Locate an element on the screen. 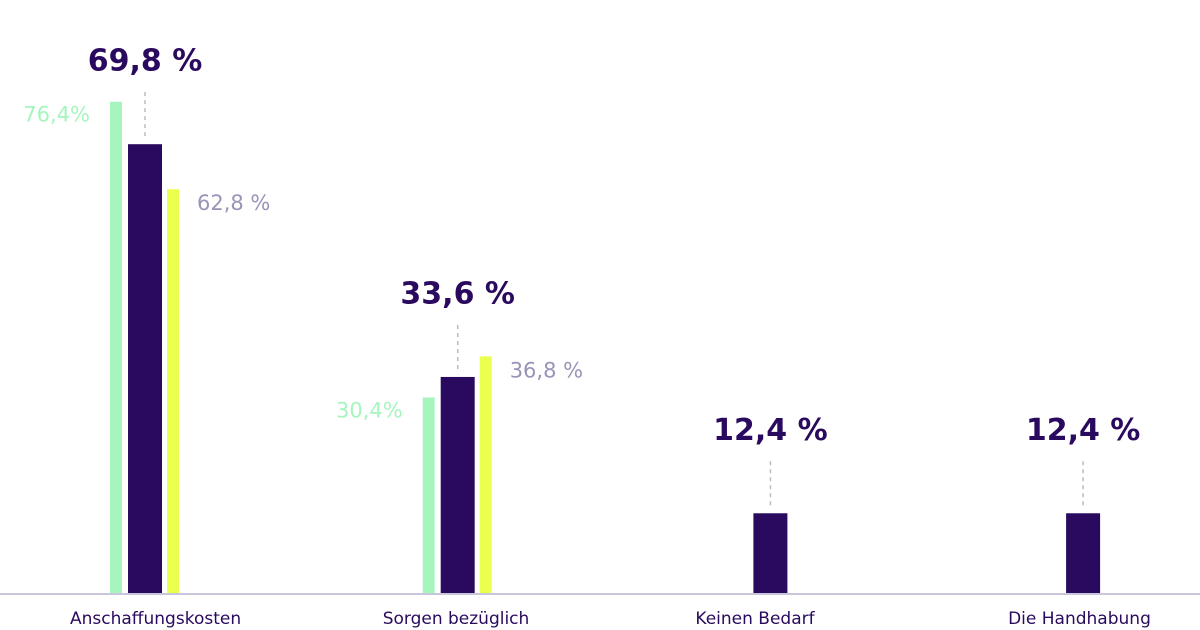 This screenshot has width=1200, height=630. value-label: 69,8 % is located at coordinates (145, 61).